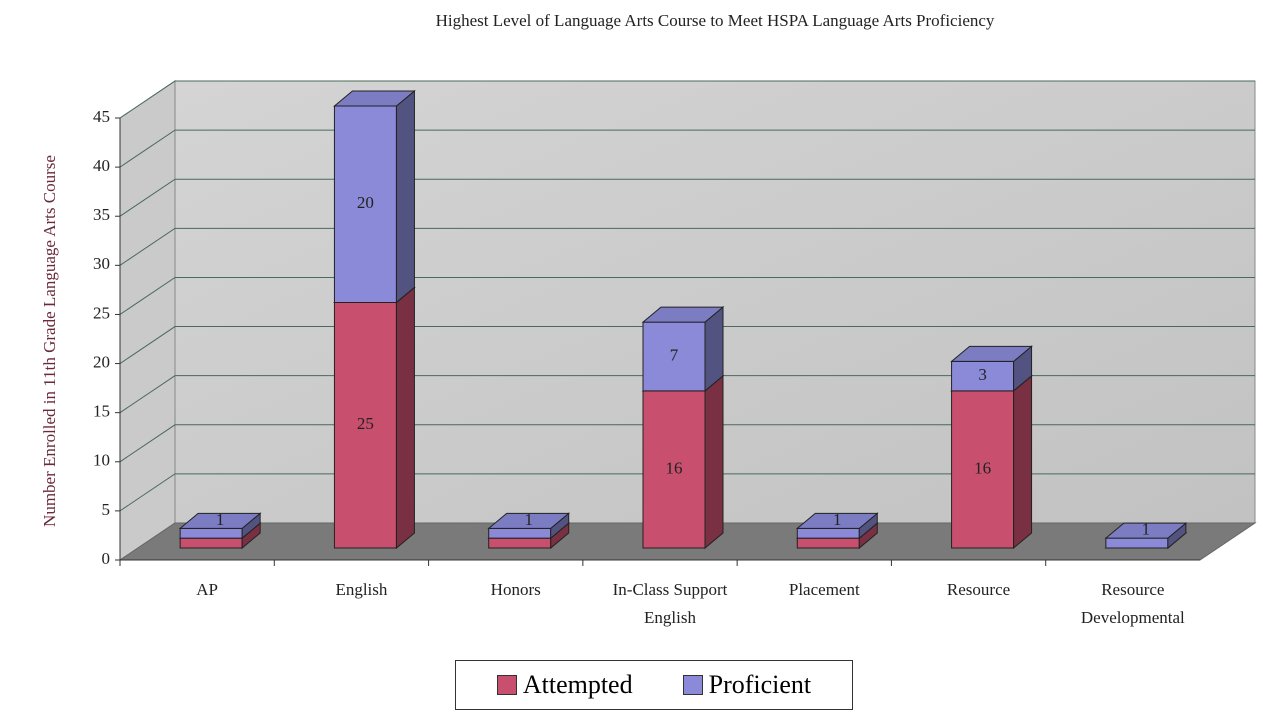  Describe the element at coordinates (515, 589) in the screenshot. I see `x-tick-label: Honors` at that location.